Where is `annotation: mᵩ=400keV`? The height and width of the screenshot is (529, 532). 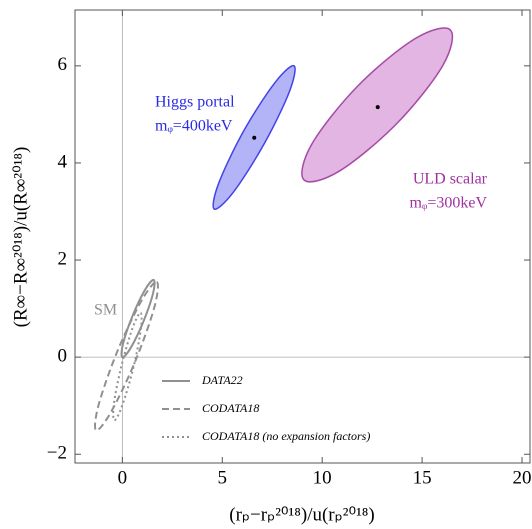
annotation: mᵩ=400keV is located at coordinates (194, 126).